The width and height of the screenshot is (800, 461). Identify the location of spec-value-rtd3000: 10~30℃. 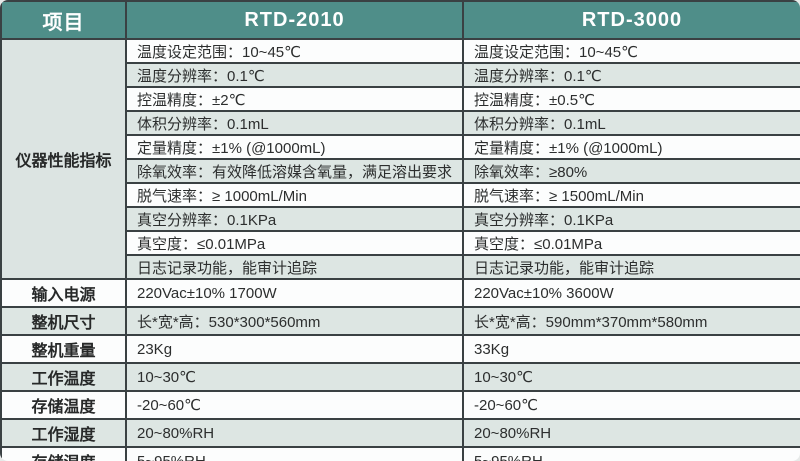
(631, 377).